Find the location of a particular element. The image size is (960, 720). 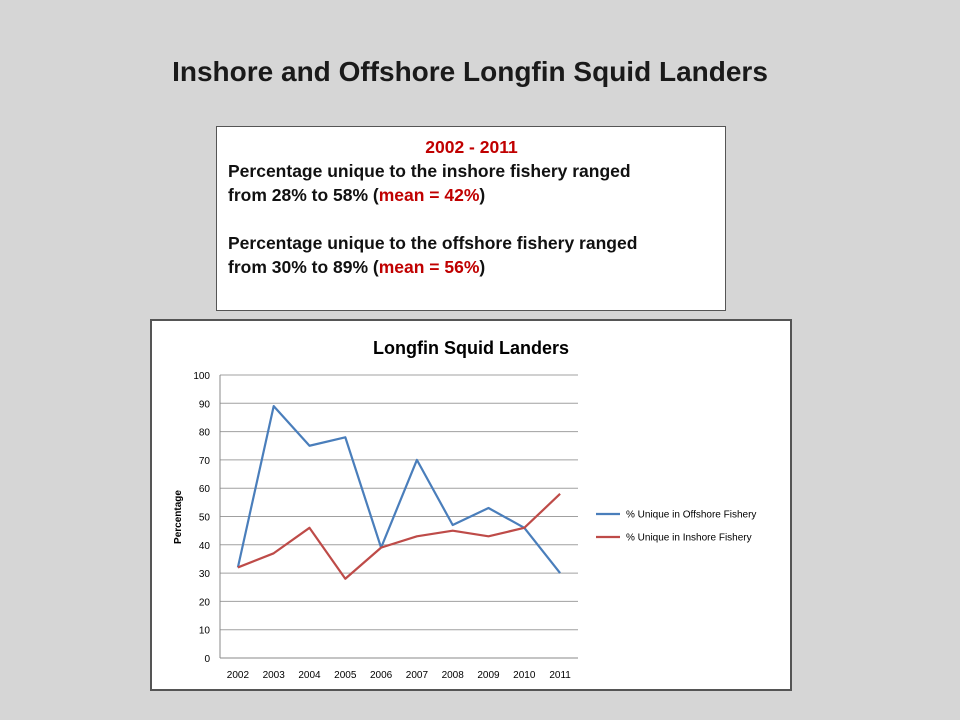

offshore-mean: mean = 56% is located at coordinates (429, 267).